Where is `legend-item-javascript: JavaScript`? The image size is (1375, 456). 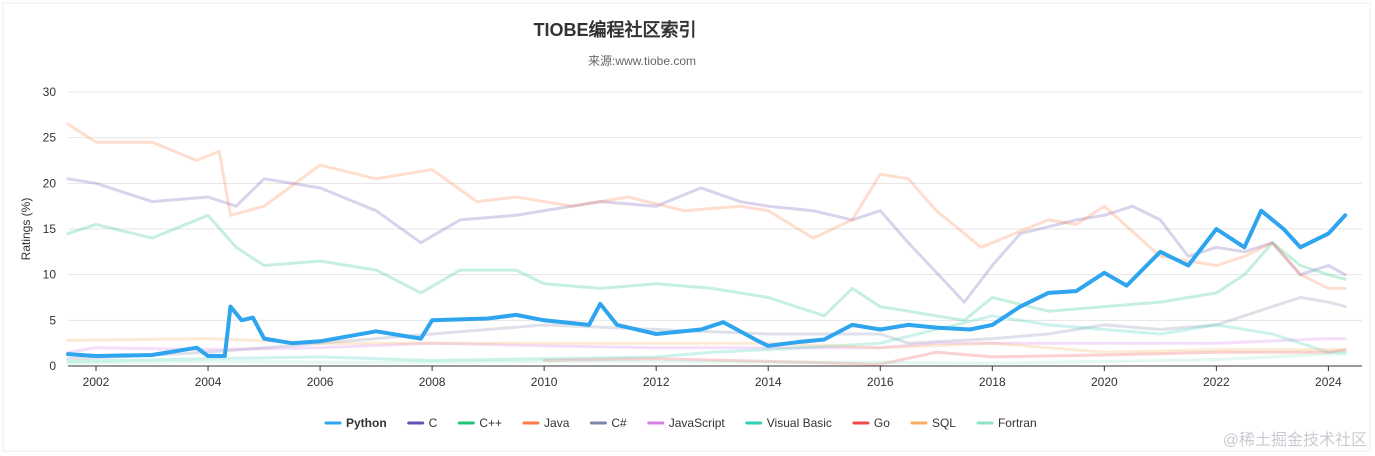
legend-item-javascript: JavaScript is located at coordinates (686, 423).